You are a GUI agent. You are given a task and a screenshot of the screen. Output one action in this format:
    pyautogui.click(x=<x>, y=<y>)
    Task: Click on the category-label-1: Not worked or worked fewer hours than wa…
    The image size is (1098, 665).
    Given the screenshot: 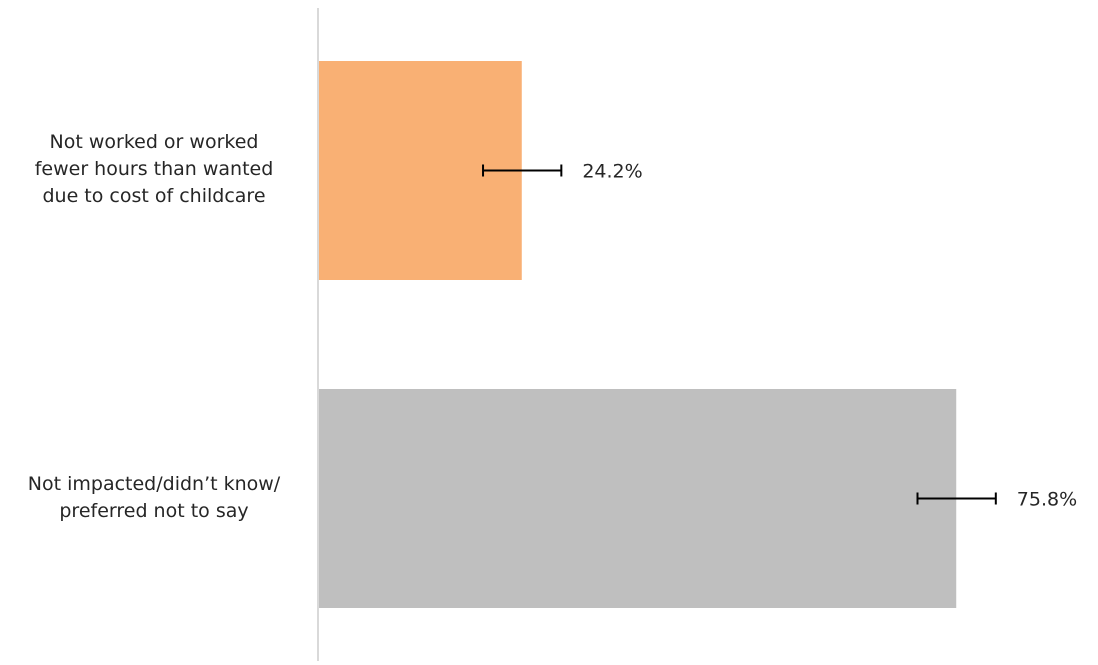 What is the action you would take?
    pyautogui.click(x=154, y=169)
    